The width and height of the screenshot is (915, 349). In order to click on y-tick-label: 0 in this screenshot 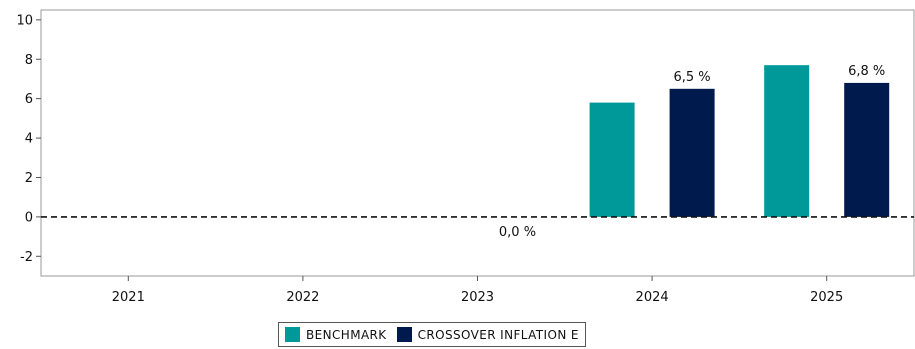, I will do `click(29, 217)`.